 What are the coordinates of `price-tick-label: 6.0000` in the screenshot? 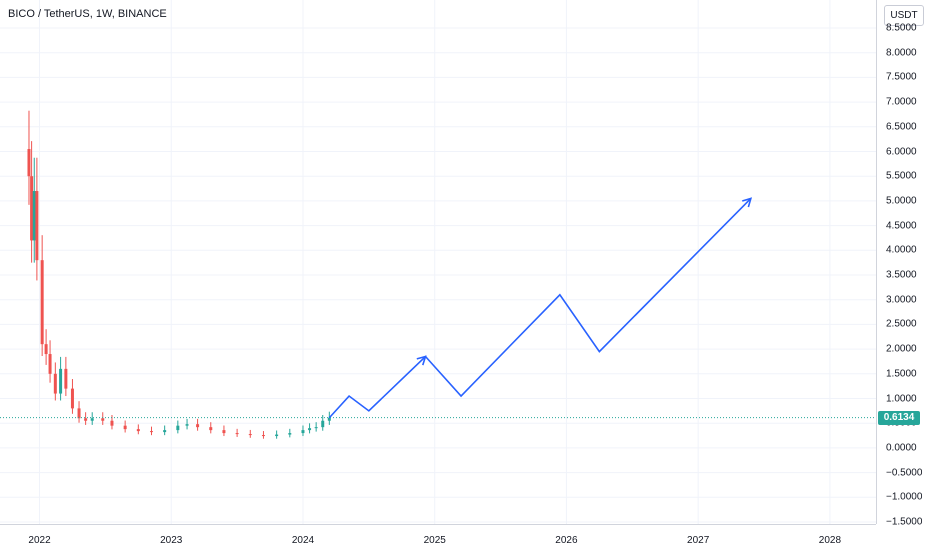 It's located at (901, 151).